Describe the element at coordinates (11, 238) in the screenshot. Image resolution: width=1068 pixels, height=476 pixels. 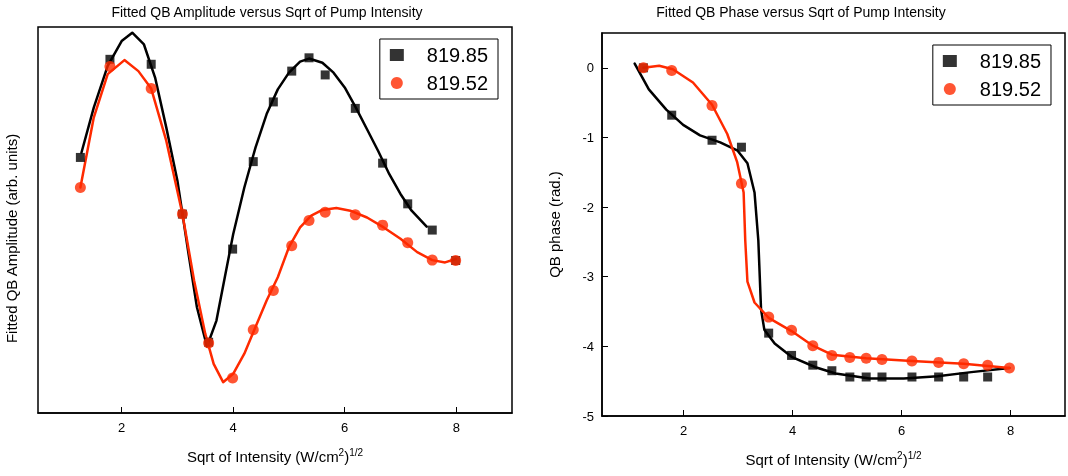
I see `y-axis-title: Fitted QB Amplitude (arb. units)` at that location.